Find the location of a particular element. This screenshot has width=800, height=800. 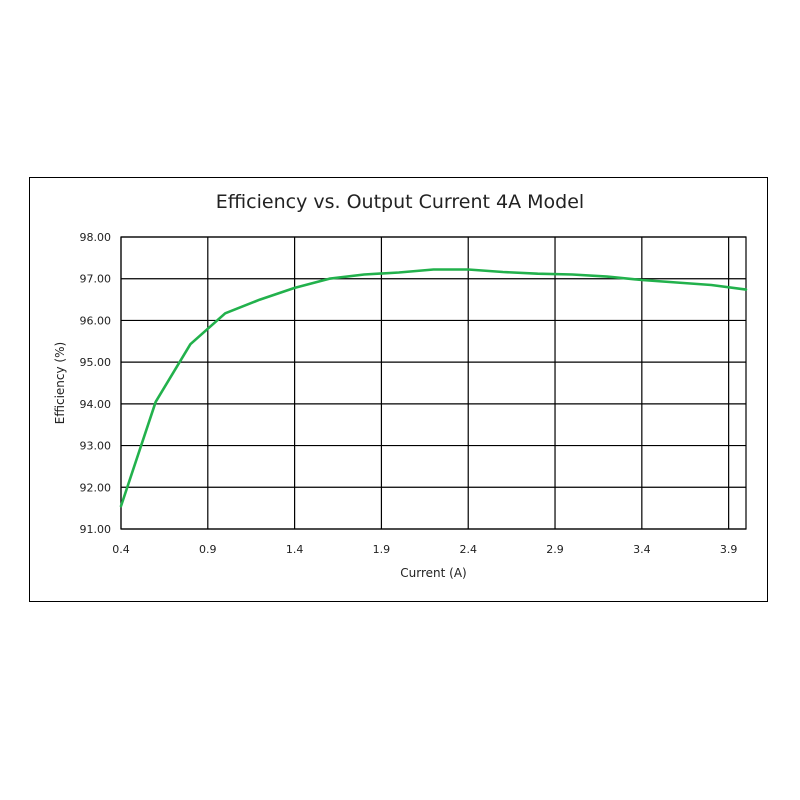

y-tick-label: 97.00 is located at coordinates (96, 279).